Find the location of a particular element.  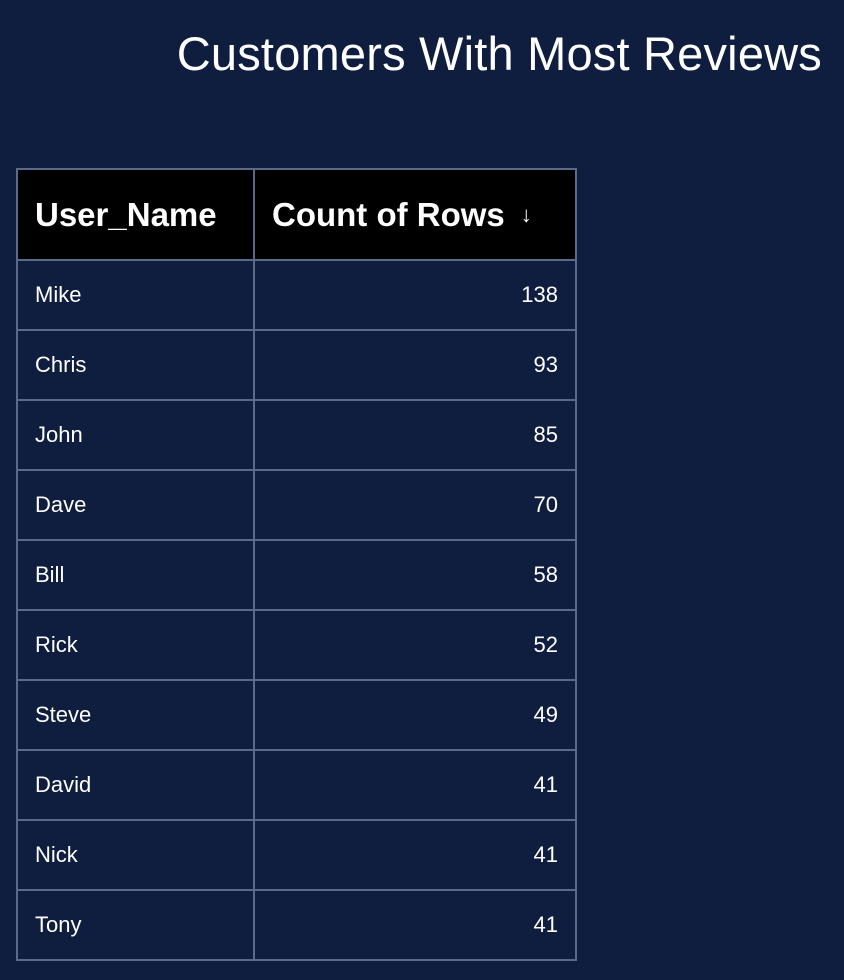

user-name-cell: Mike is located at coordinates (135, 295).